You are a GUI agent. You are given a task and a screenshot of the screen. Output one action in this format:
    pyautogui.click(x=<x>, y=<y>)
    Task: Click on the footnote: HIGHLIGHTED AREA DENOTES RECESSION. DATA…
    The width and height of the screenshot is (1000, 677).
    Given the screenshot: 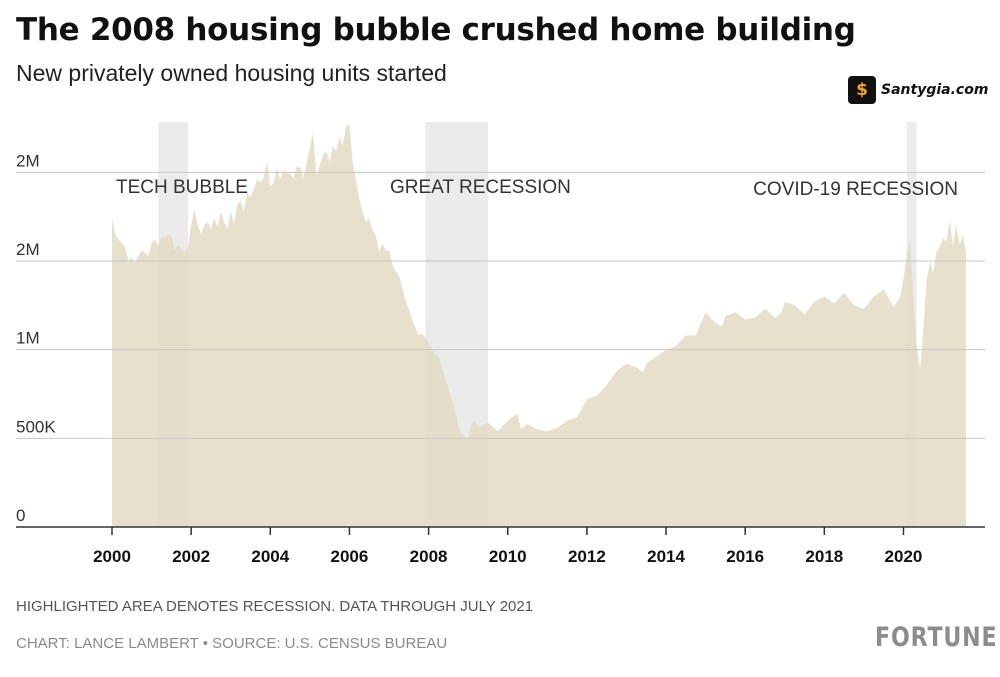 What is the action you would take?
    pyautogui.click(x=275, y=606)
    